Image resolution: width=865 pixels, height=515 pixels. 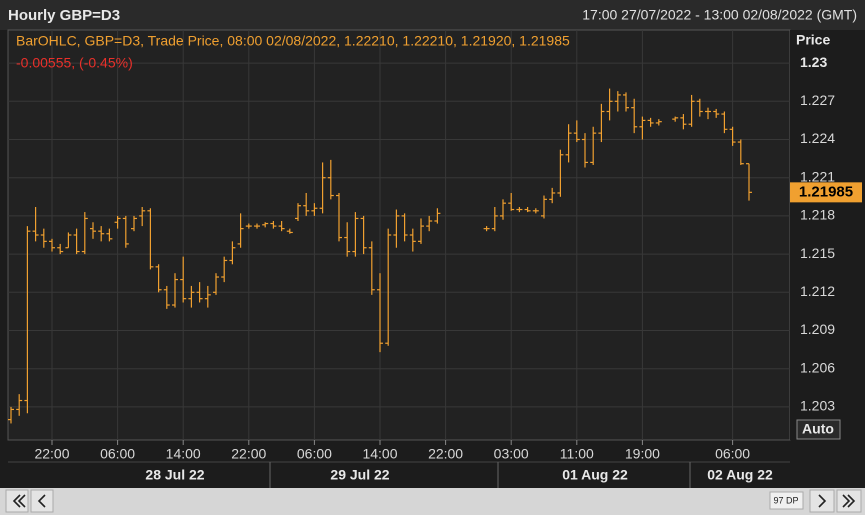 I want to click on header-bar, so click(x=432, y=15).